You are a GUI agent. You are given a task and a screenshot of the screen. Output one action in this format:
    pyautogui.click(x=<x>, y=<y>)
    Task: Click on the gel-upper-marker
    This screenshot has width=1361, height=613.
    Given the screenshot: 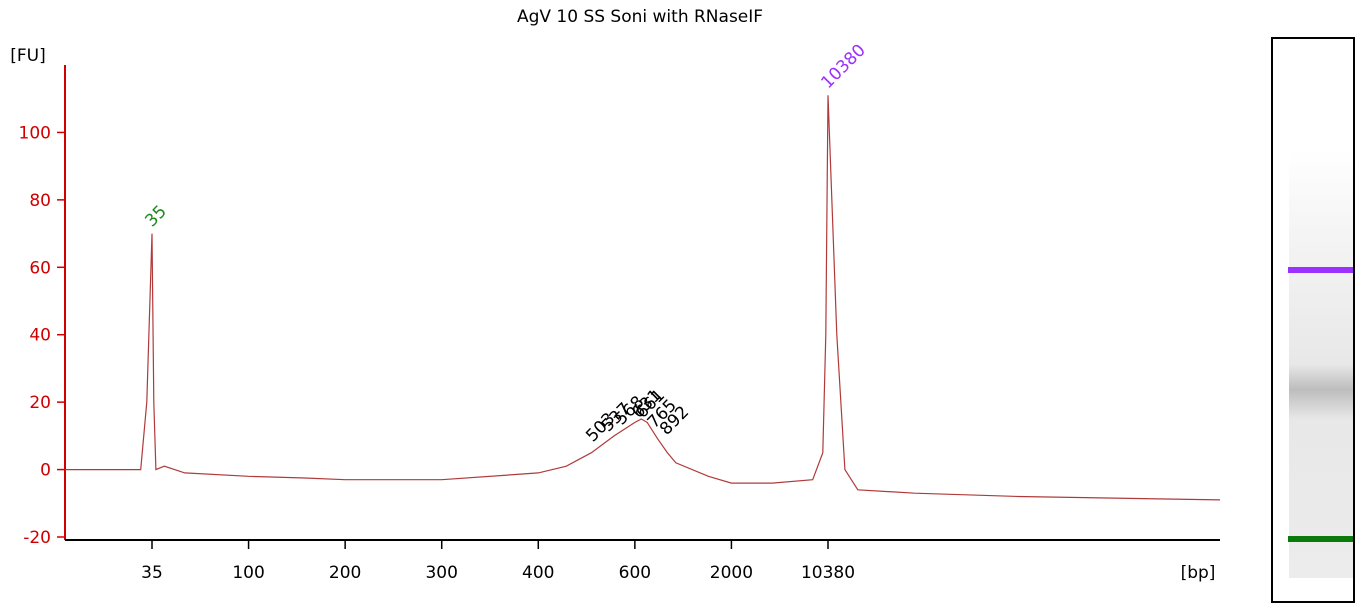 What is the action you would take?
    pyautogui.click(x=1320, y=270)
    